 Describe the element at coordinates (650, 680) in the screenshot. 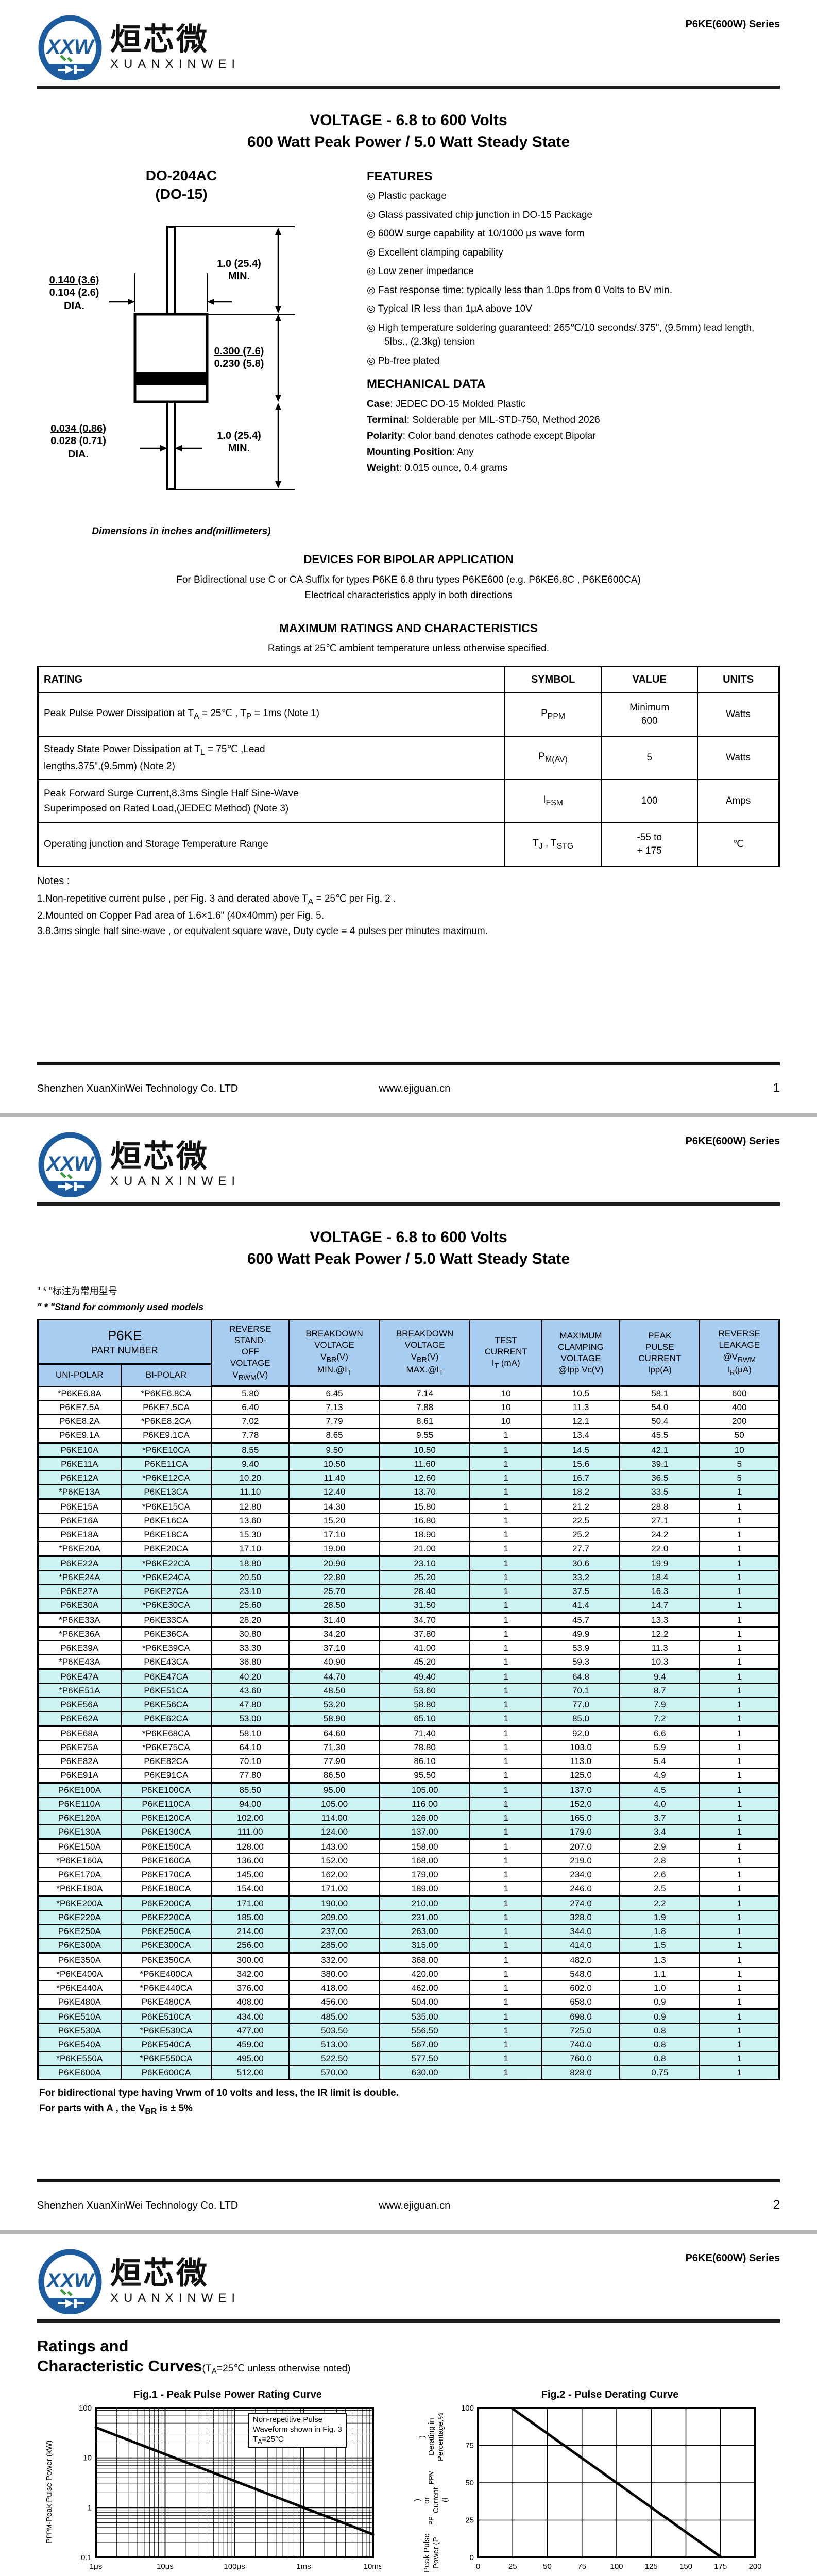

I see `ratings-col-header: VALUE` at that location.